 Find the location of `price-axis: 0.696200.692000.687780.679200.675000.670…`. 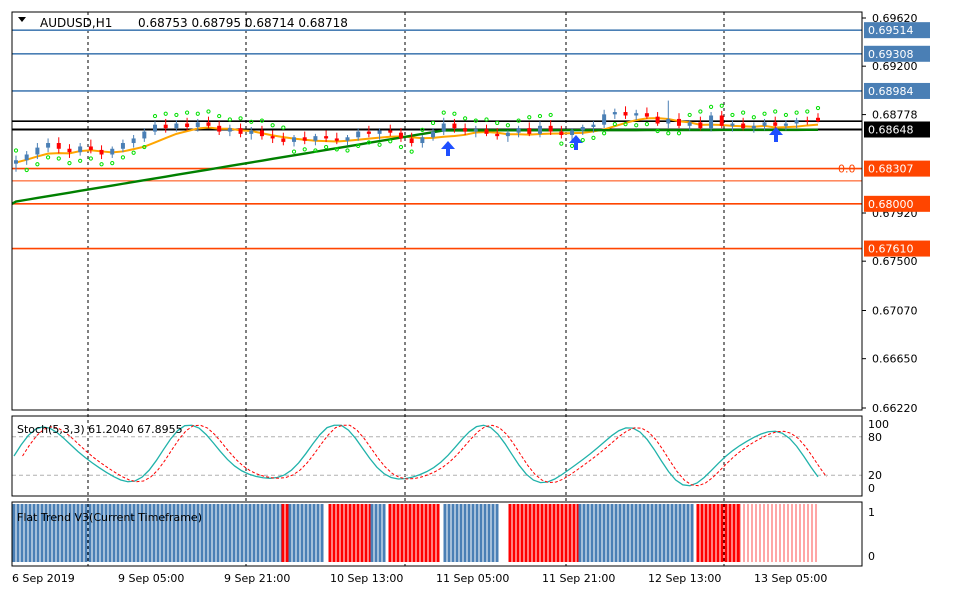

price-axis: 0.696200.692000.687780.679200.675000.670… is located at coordinates (896, 287).